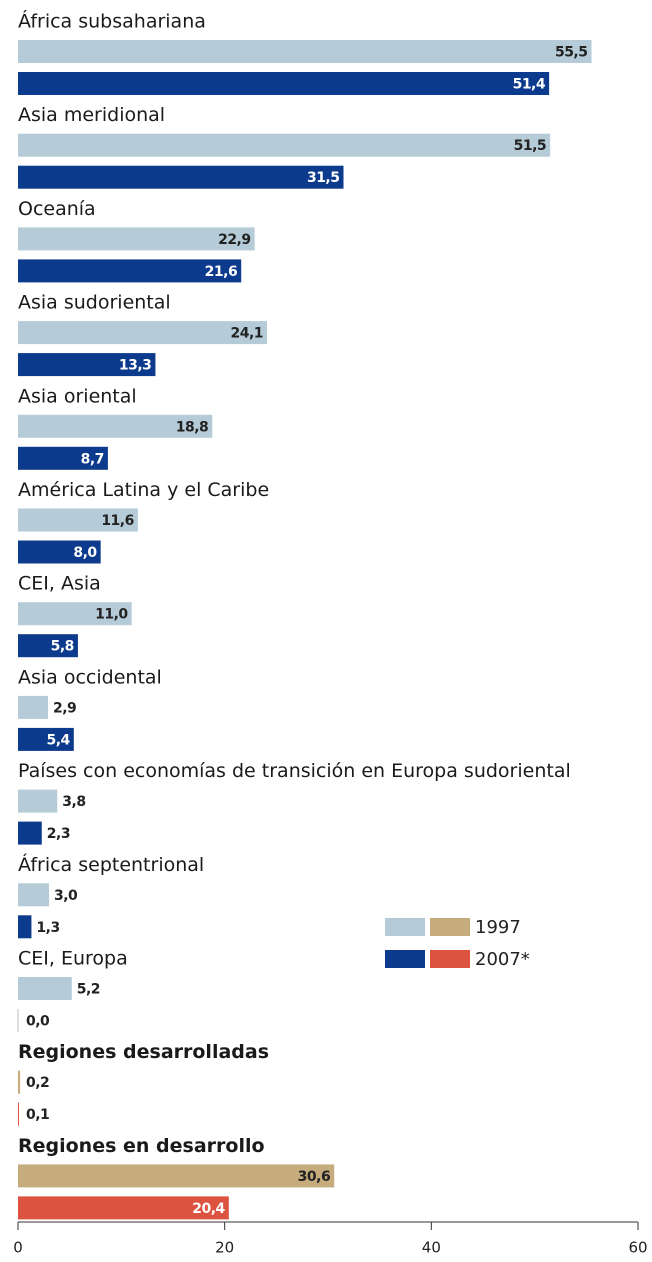 This screenshot has width=652, height=1262. Describe the element at coordinates (73, 959) in the screenshot. I see `category-label: CEI, Europa` at that location.